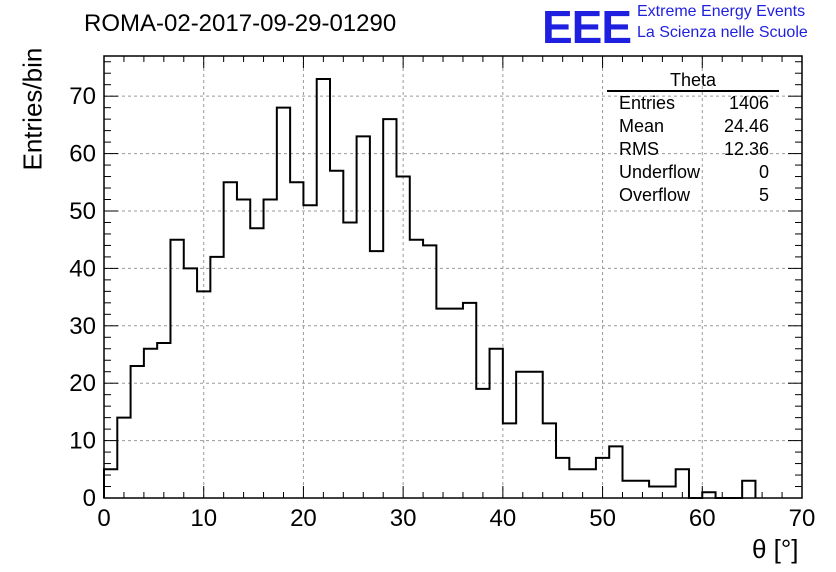  Describe the element at coordinates (639, 149) in the screenshot. I see `stats-label: RMS` at that location.